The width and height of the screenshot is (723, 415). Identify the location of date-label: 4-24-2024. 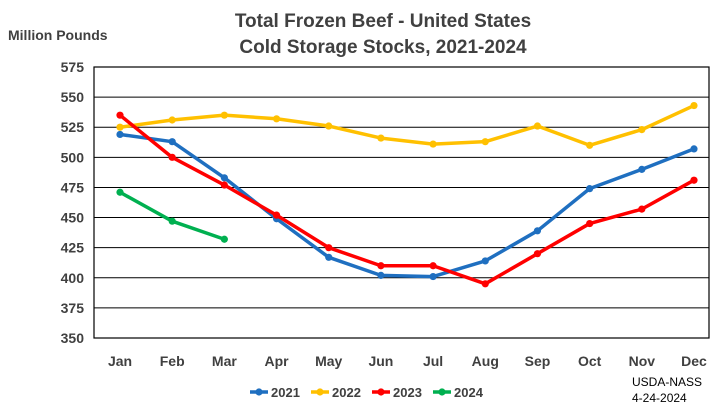
(659, 398).